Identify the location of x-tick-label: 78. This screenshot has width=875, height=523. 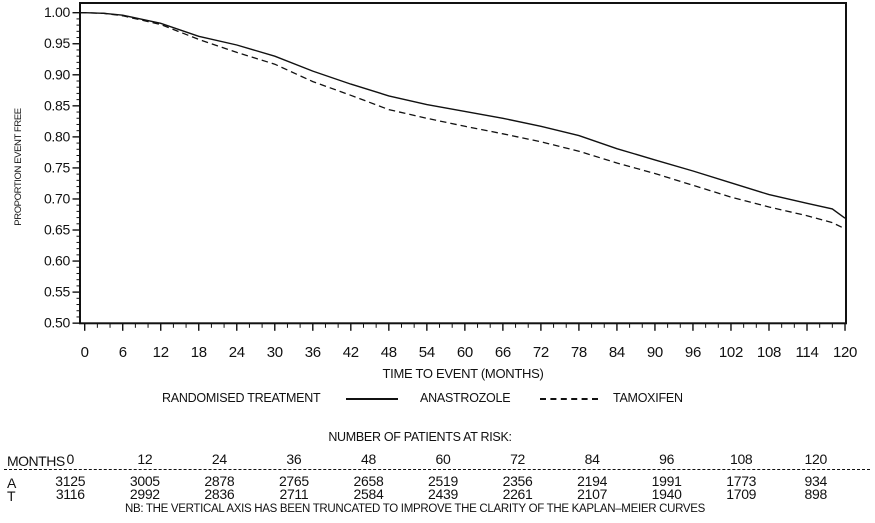
(579, 352).